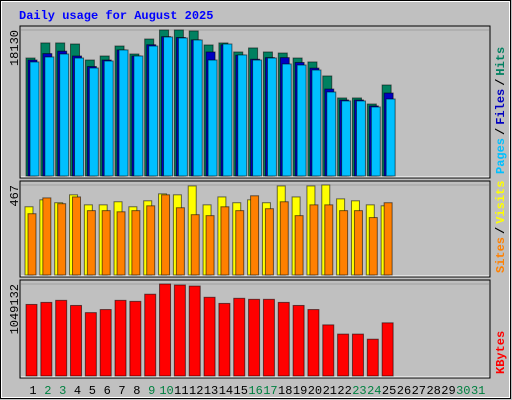 This screenshot has width=512, height=400. Describe the element at coordinates (166, 391) in the screenshot. I see `x-tick-label: 10` at that location.